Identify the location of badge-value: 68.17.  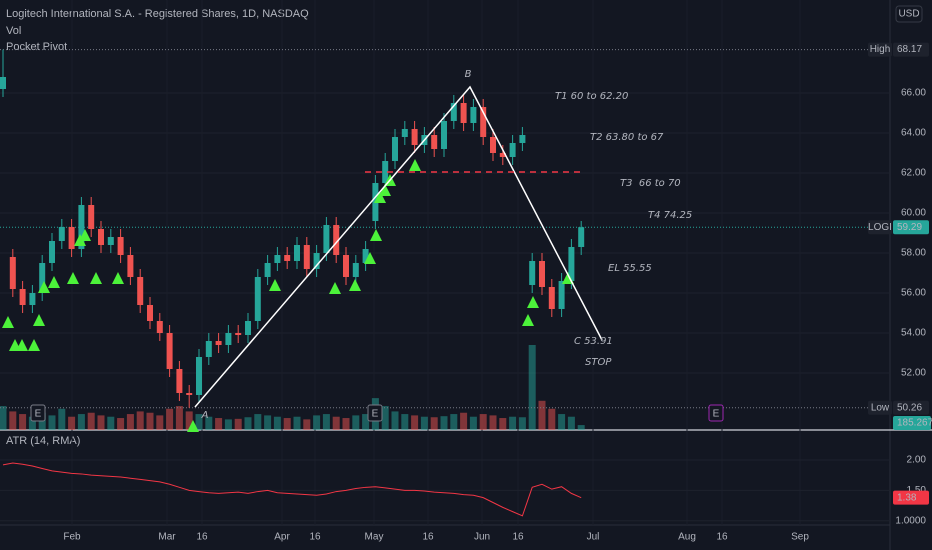
(909, 49).